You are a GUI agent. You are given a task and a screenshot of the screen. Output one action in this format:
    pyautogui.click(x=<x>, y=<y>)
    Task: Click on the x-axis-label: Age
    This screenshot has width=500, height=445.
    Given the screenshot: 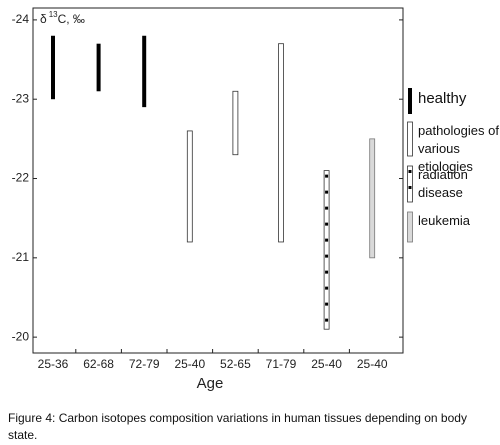 What is the action you would take?
    pyautogui.click(x=210, y=383)
    